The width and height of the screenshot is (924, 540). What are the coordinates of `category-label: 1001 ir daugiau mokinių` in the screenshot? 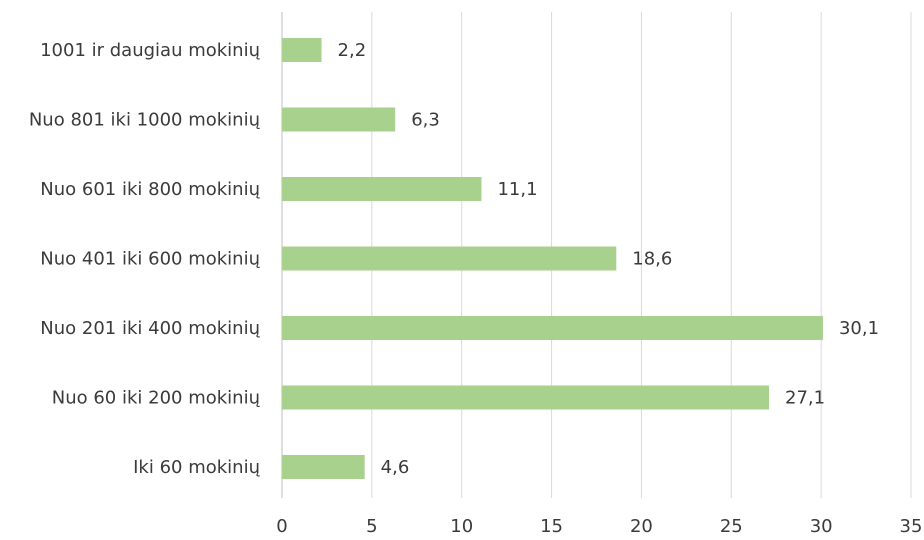 It's located at (150, 50).